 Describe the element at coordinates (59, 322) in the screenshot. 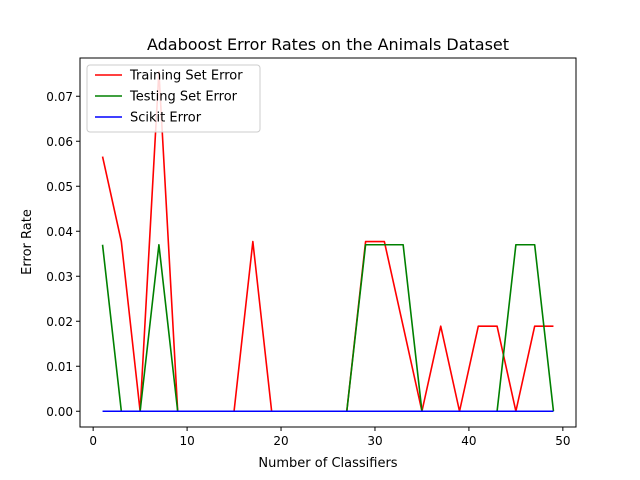

I see `y-tick-label: 0.02` at that location.